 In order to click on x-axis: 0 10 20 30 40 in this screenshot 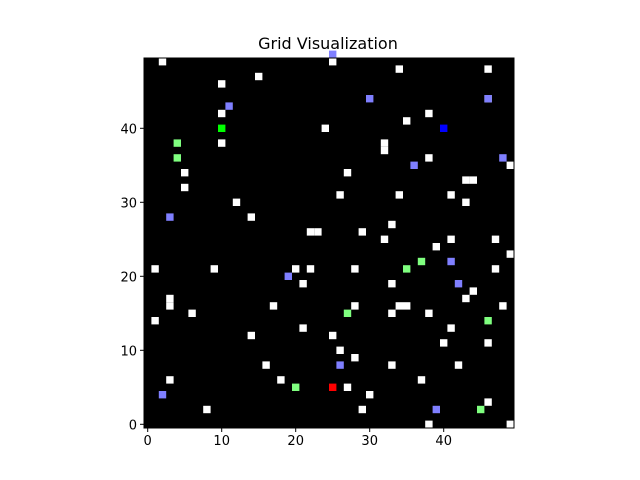, I will do `click(298, 438)`.